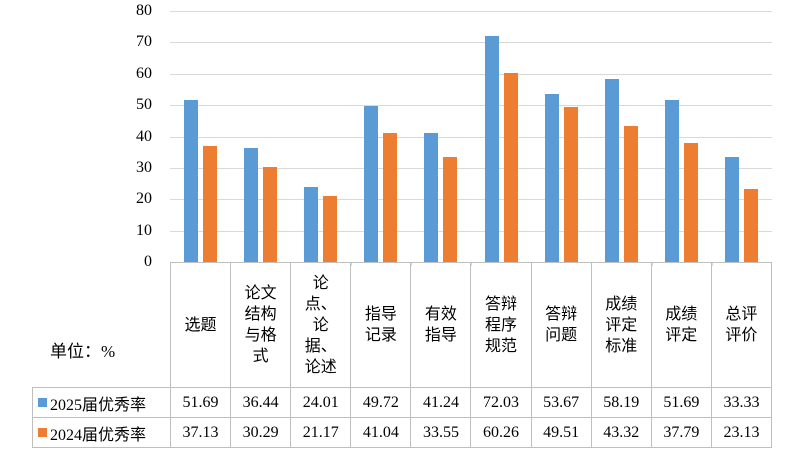  What do you see at coordinates (381, 325) in the screenshot?
I see `category-label: 指导 记录` at bounding box center [381, 325].